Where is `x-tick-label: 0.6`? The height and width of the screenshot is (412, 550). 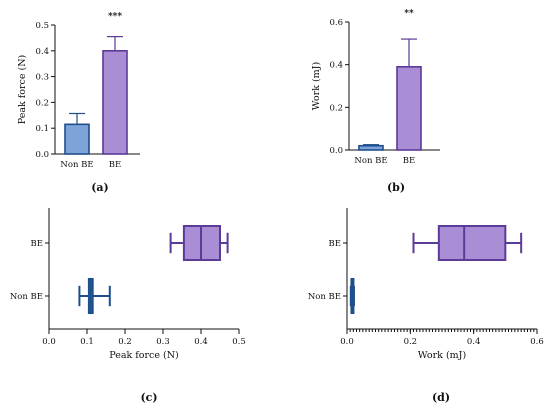
x-tick-label: 0.6 is located at coordinates (537, 342).